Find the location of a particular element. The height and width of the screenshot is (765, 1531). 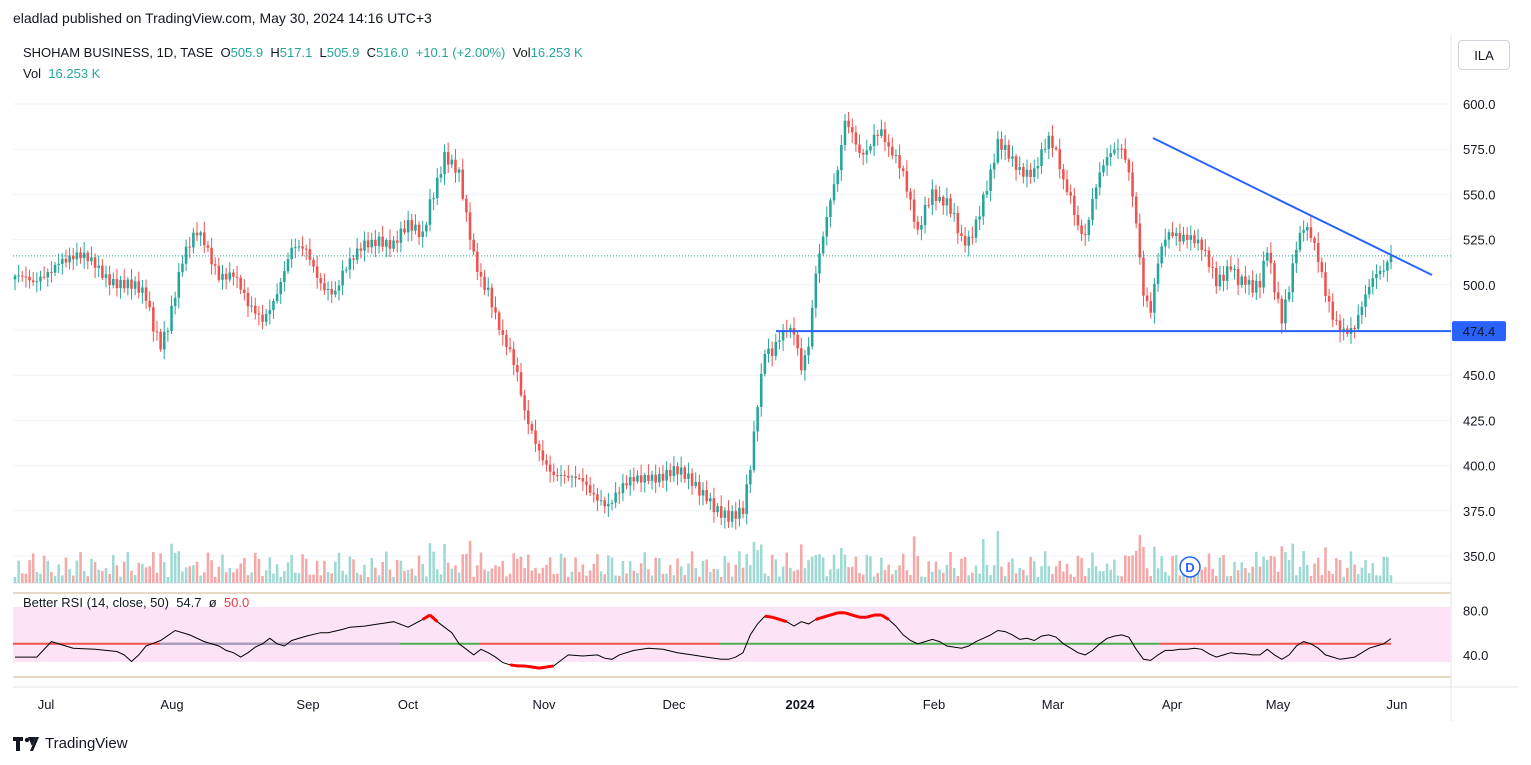

symbol-label: SHOHAM BUSINESS, 1D, TASE is located at coordinates (118, 52).